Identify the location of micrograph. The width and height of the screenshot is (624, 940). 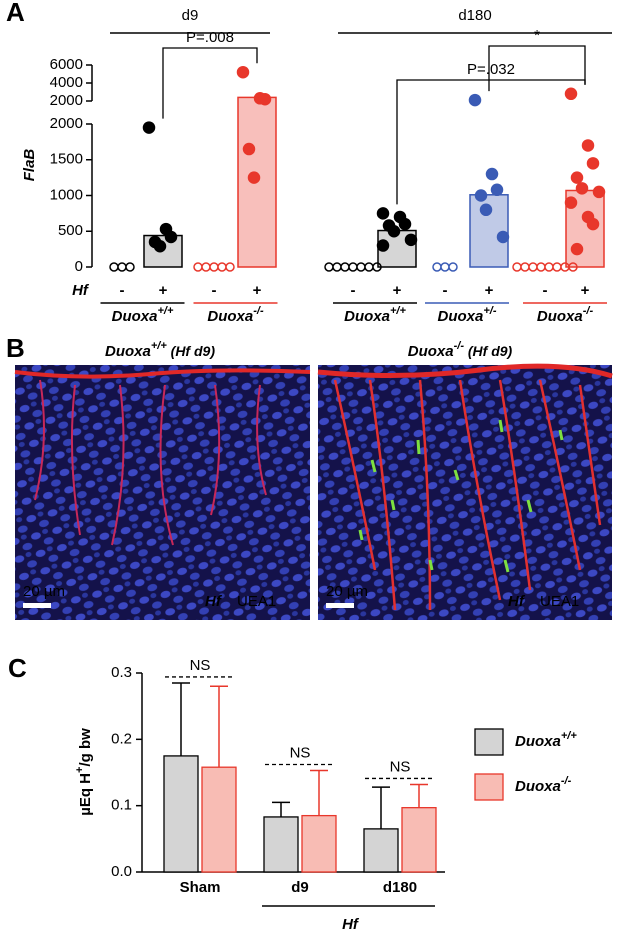
(465, 492).